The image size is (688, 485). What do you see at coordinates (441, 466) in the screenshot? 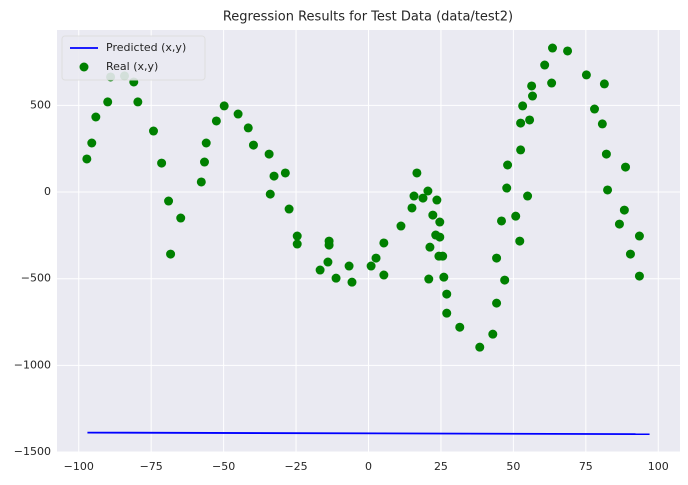
I see `x-tick-label: 25` at bounding box center [441, 466].